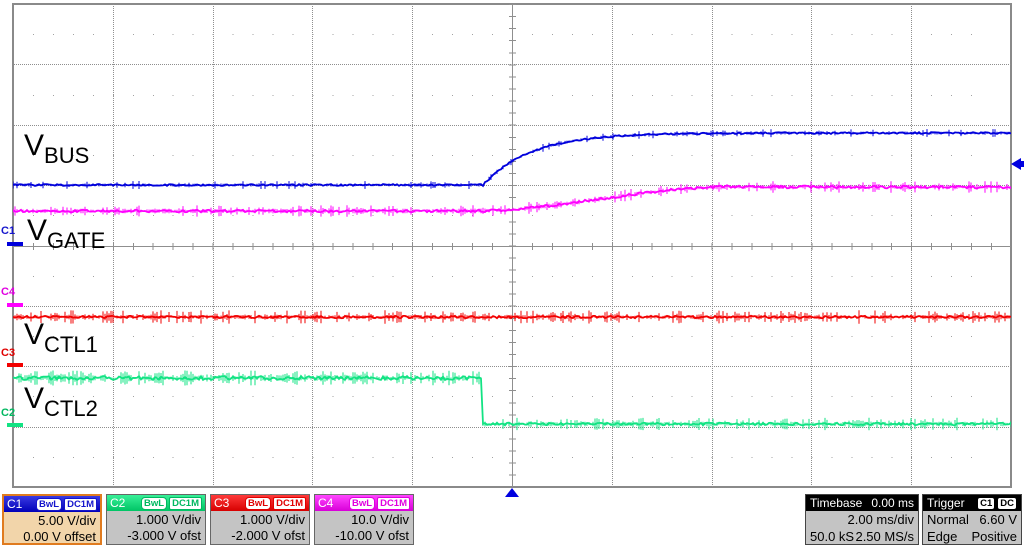  I want to click on trigger-mode: Normal, so click(948, 519).